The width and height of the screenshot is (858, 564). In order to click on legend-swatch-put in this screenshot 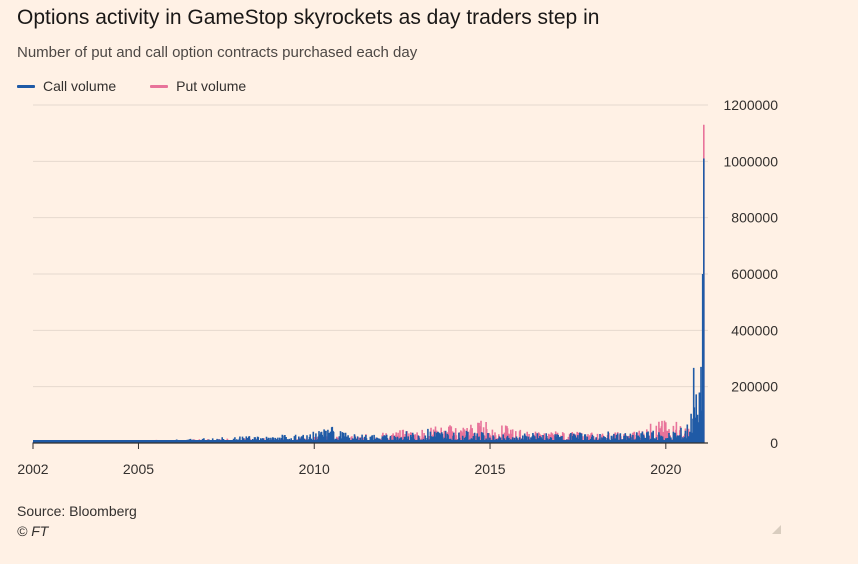, I will do `click(159, 86)`.